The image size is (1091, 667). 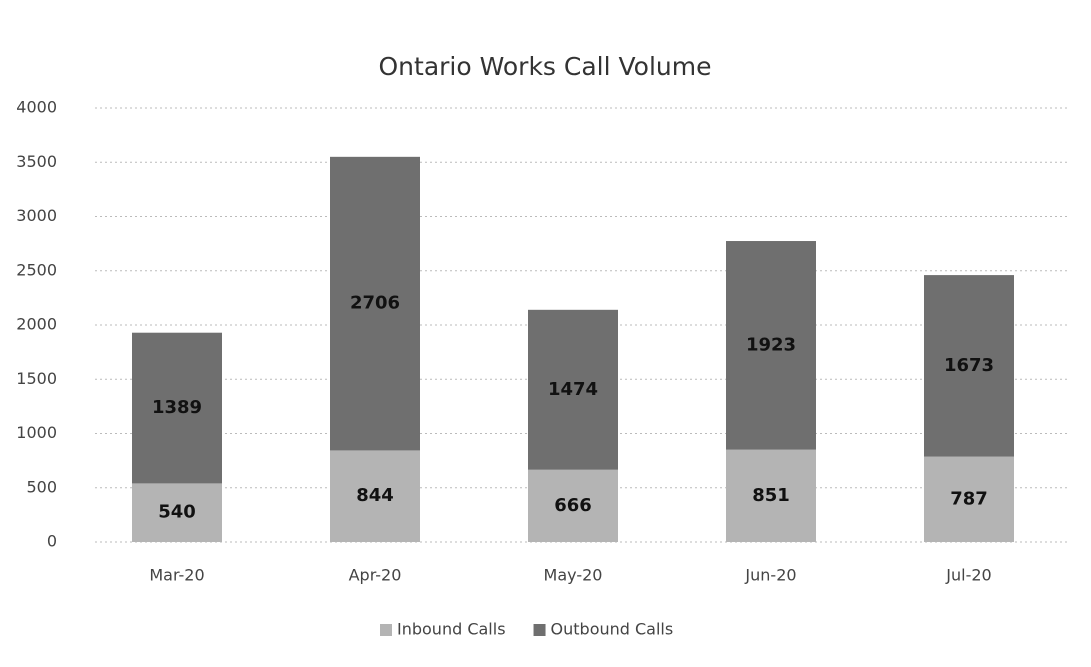 I want to click on data-label: 844, so click(x=375, y=495).